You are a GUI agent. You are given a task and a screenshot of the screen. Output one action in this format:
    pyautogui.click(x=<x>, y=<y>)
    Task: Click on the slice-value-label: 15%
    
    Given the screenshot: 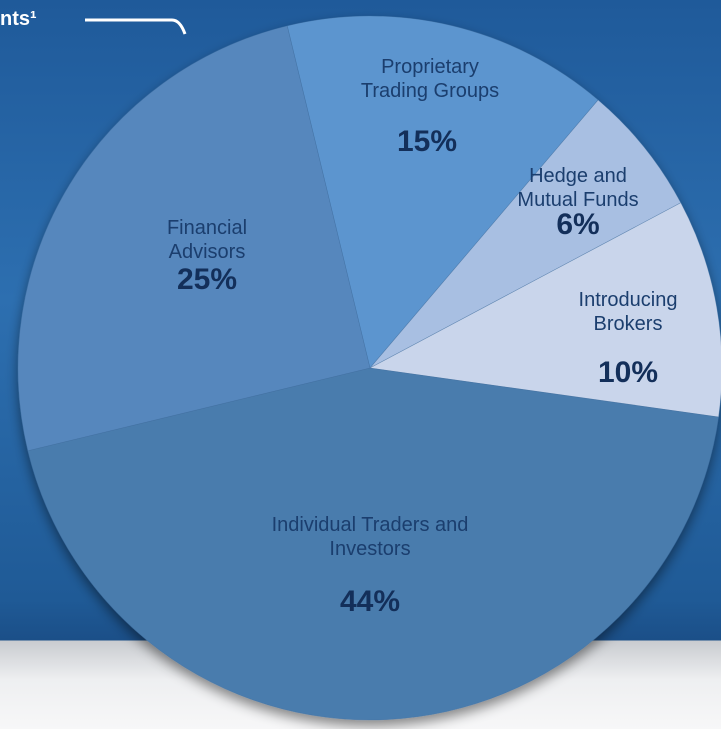 What is the action you would take?
    pyautogui.click(x=427, y=141)
    